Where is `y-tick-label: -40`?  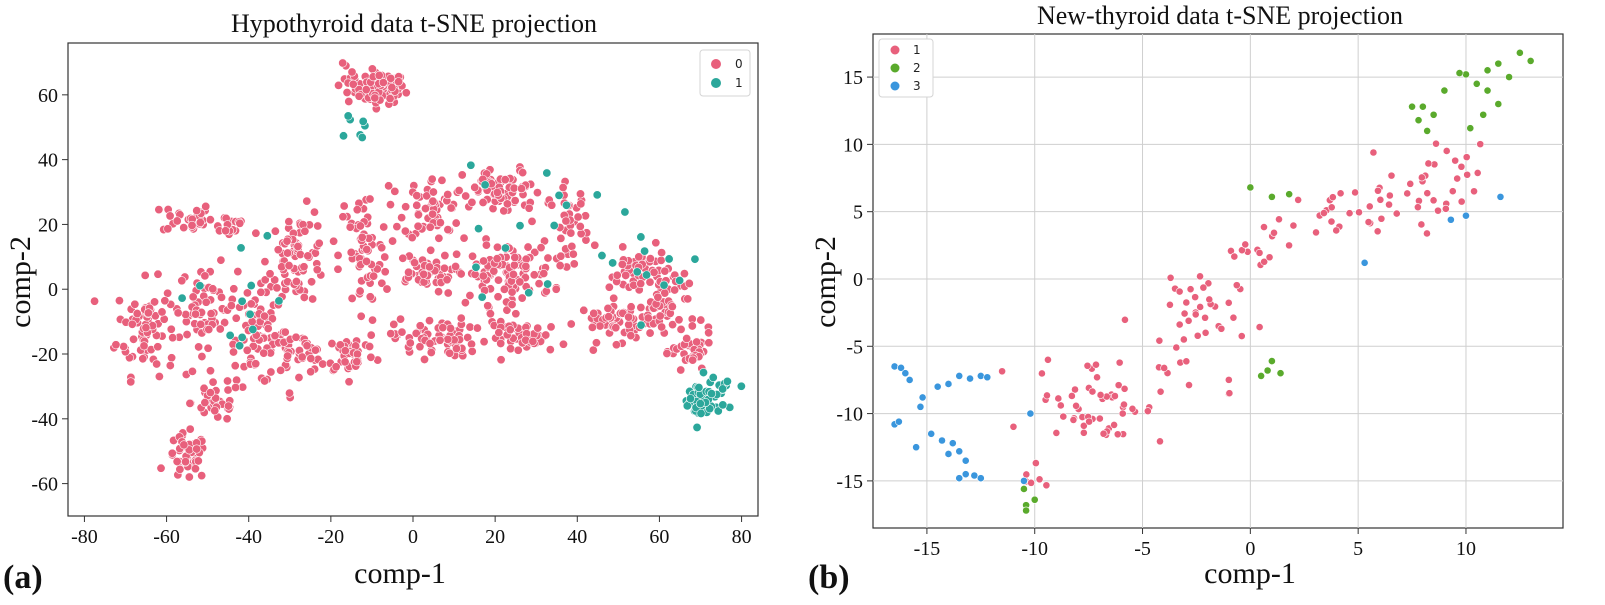
y-tick-label: -40 is located at coordinates (44, 420).